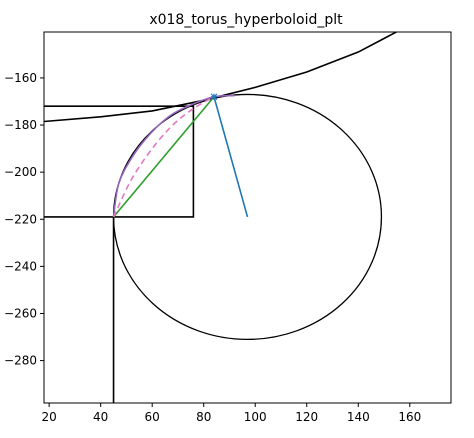 The image size is (474, 438). I want to click on x-axis: 20 40 60 80 100 120 140 160, so click(231, 413).